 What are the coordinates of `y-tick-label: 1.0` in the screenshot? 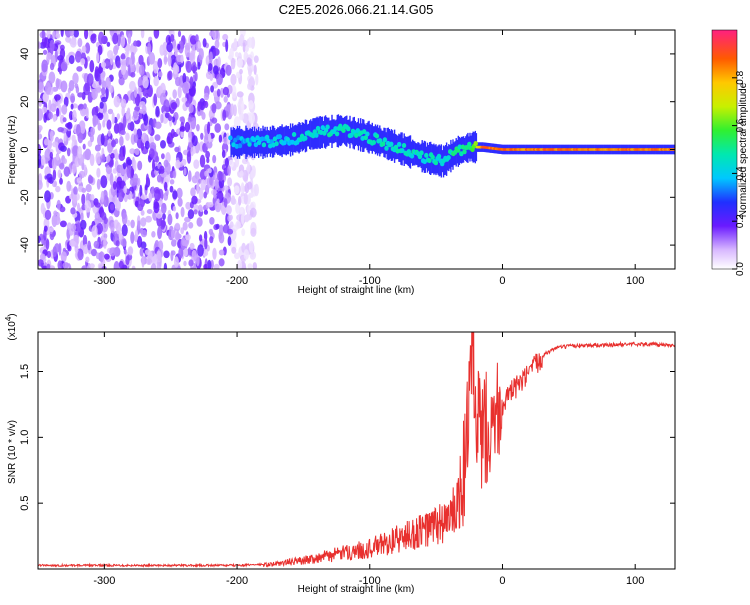 It's located at (25, 437).